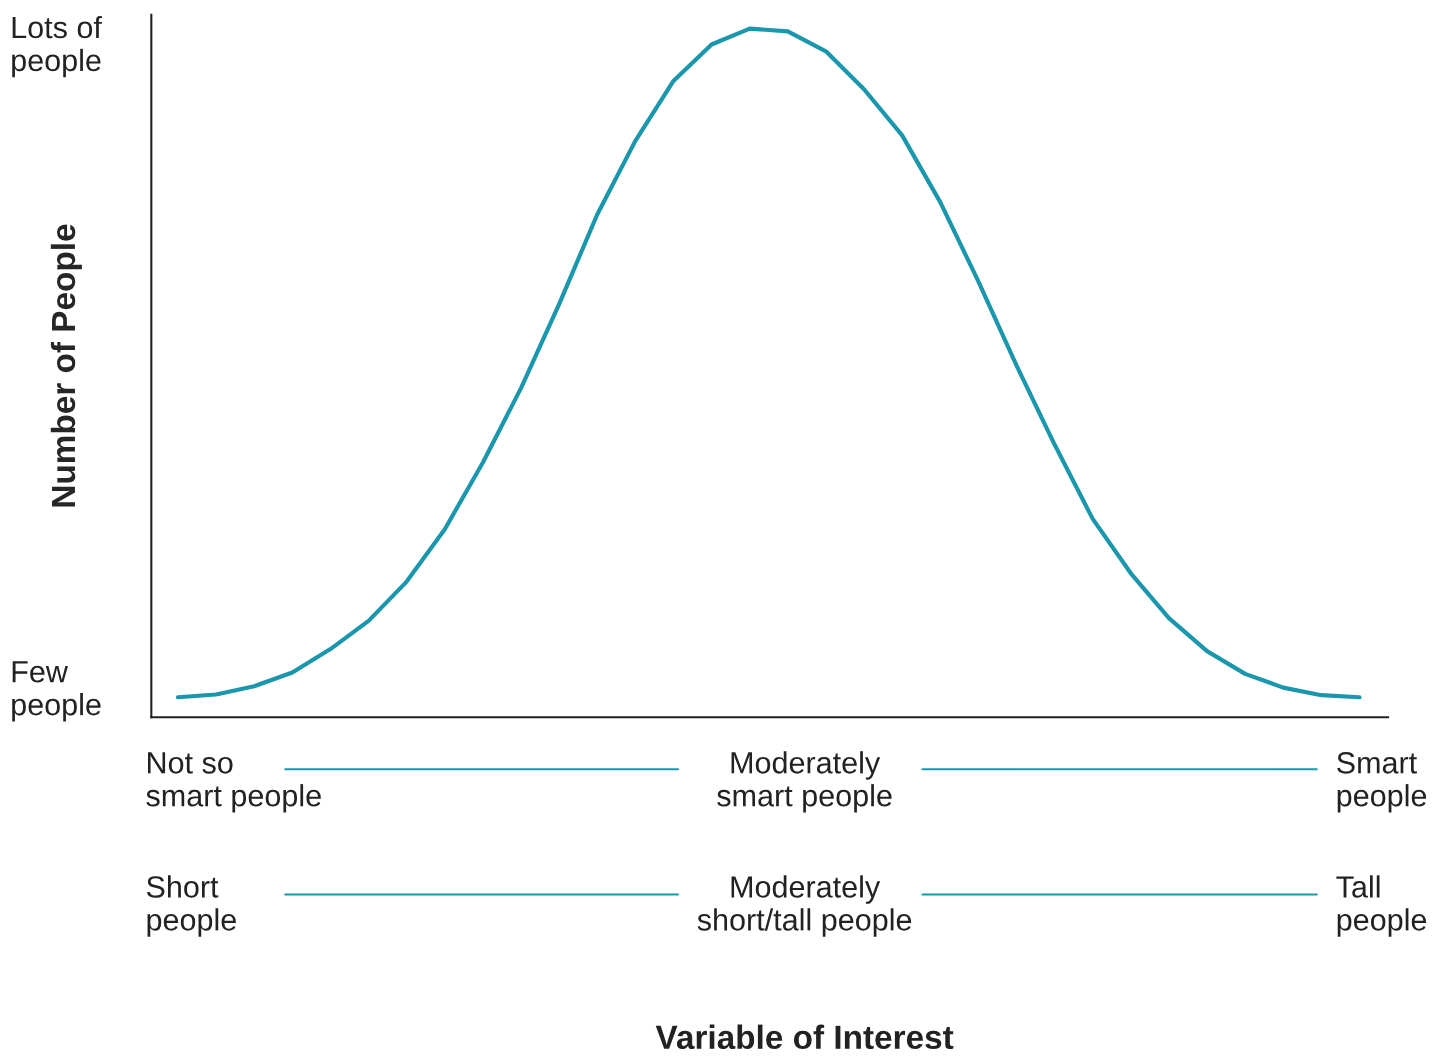 Image resolution: width=1455 pixels, height=1061 pixels. I want to click on text: Lots of people, so click(57, 46).